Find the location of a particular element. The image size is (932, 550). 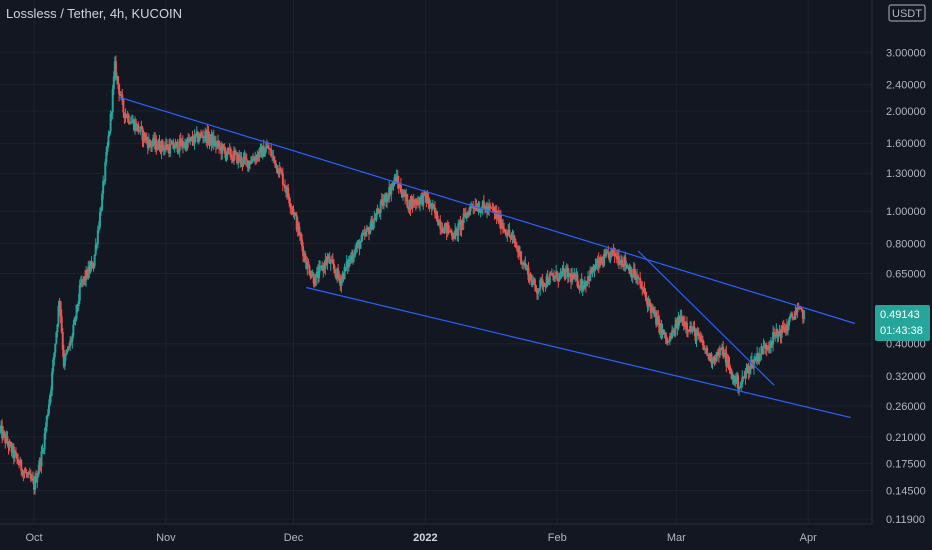

currency-badge is located at coordinates (907, 13).